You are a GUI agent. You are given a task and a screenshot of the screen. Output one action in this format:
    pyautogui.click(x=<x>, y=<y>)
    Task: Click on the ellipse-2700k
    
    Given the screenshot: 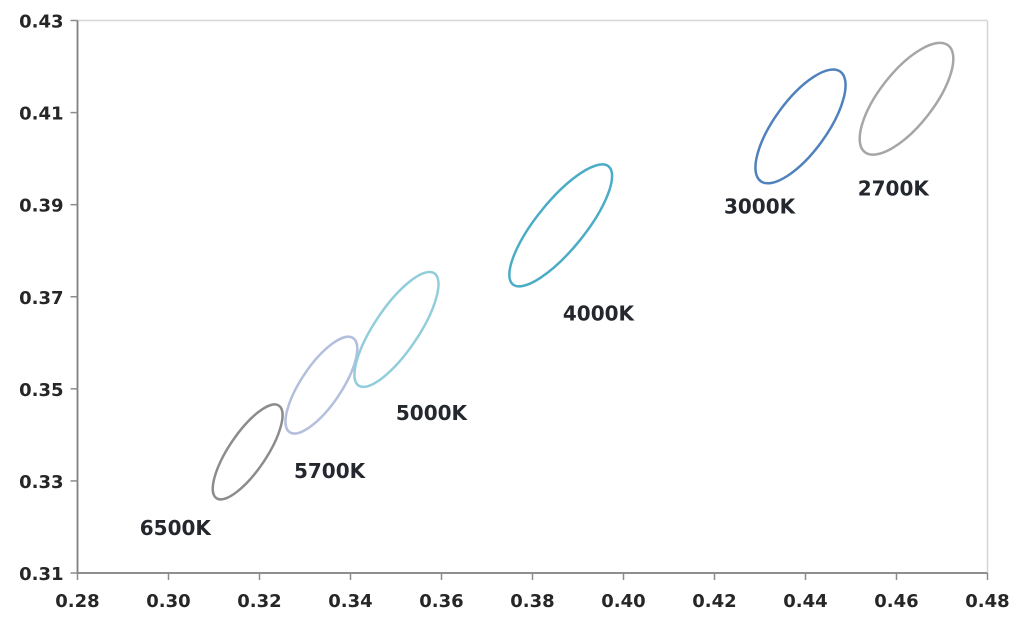 What is the action you would take?
    pyautogui.click(x=906, y=98)
    